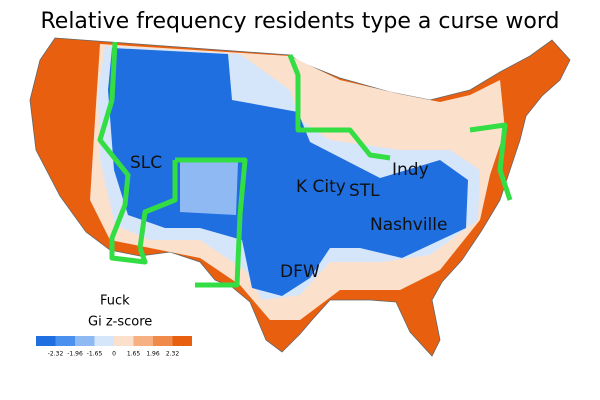 This screenshot has width=600, height=400. I want to click on legend-tick: 0, so click(114, 354).